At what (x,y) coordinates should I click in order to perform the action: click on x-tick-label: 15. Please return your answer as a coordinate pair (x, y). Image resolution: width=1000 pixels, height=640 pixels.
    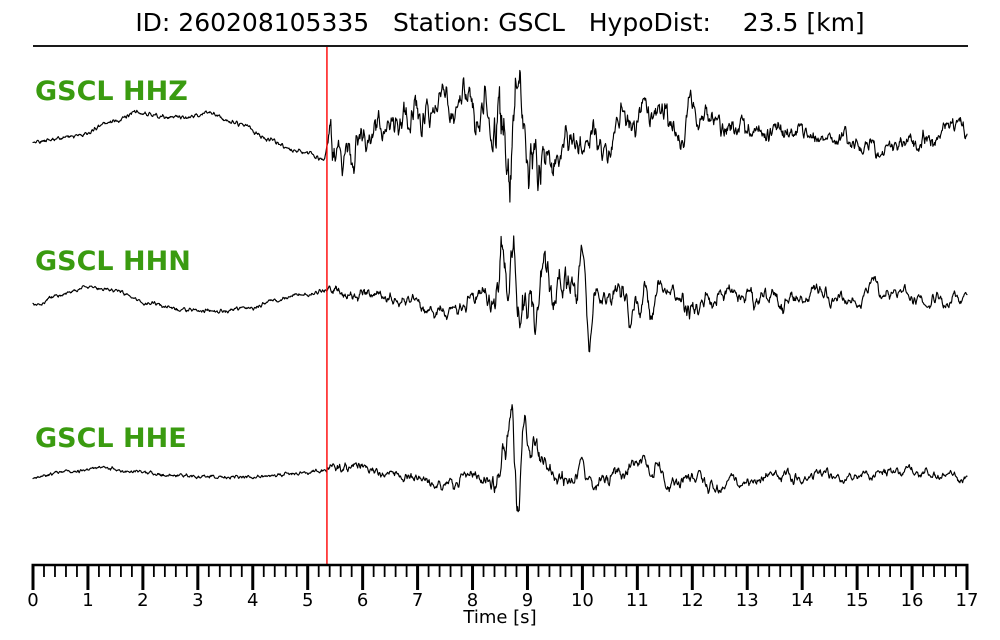
    Looking at the image, I should click on (857, 600).